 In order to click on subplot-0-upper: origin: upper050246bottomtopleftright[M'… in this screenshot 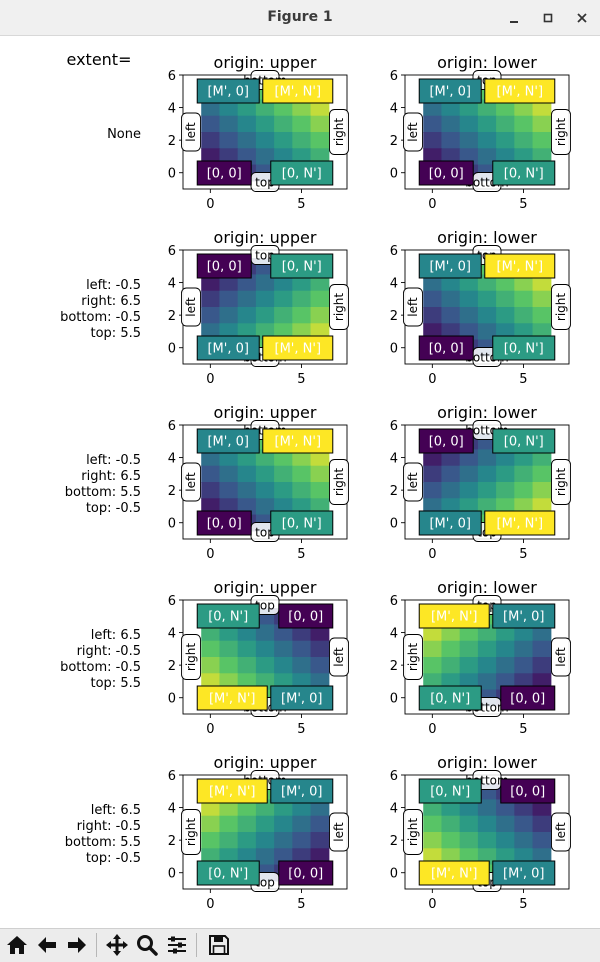, I will do `click(258, 132)`.